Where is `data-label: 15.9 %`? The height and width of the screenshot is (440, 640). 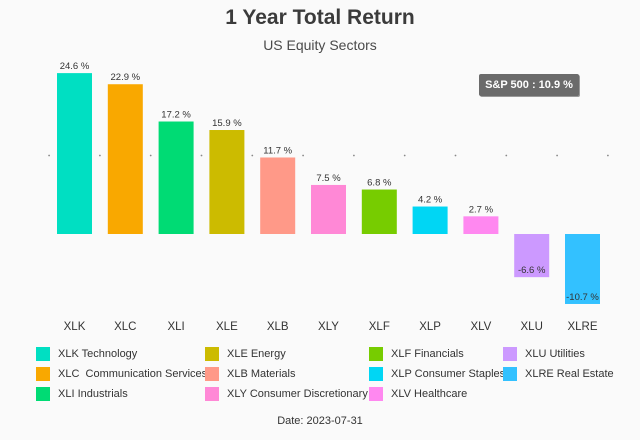
data-label: 15.9 % is located at coordinates (227, 123).